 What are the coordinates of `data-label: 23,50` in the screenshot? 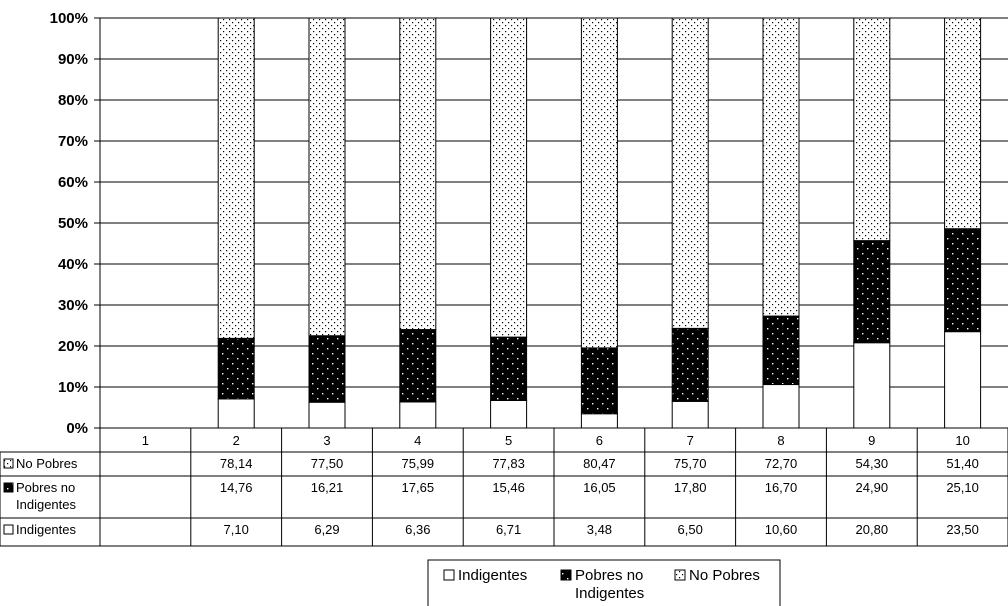 It's located at (962, 529).